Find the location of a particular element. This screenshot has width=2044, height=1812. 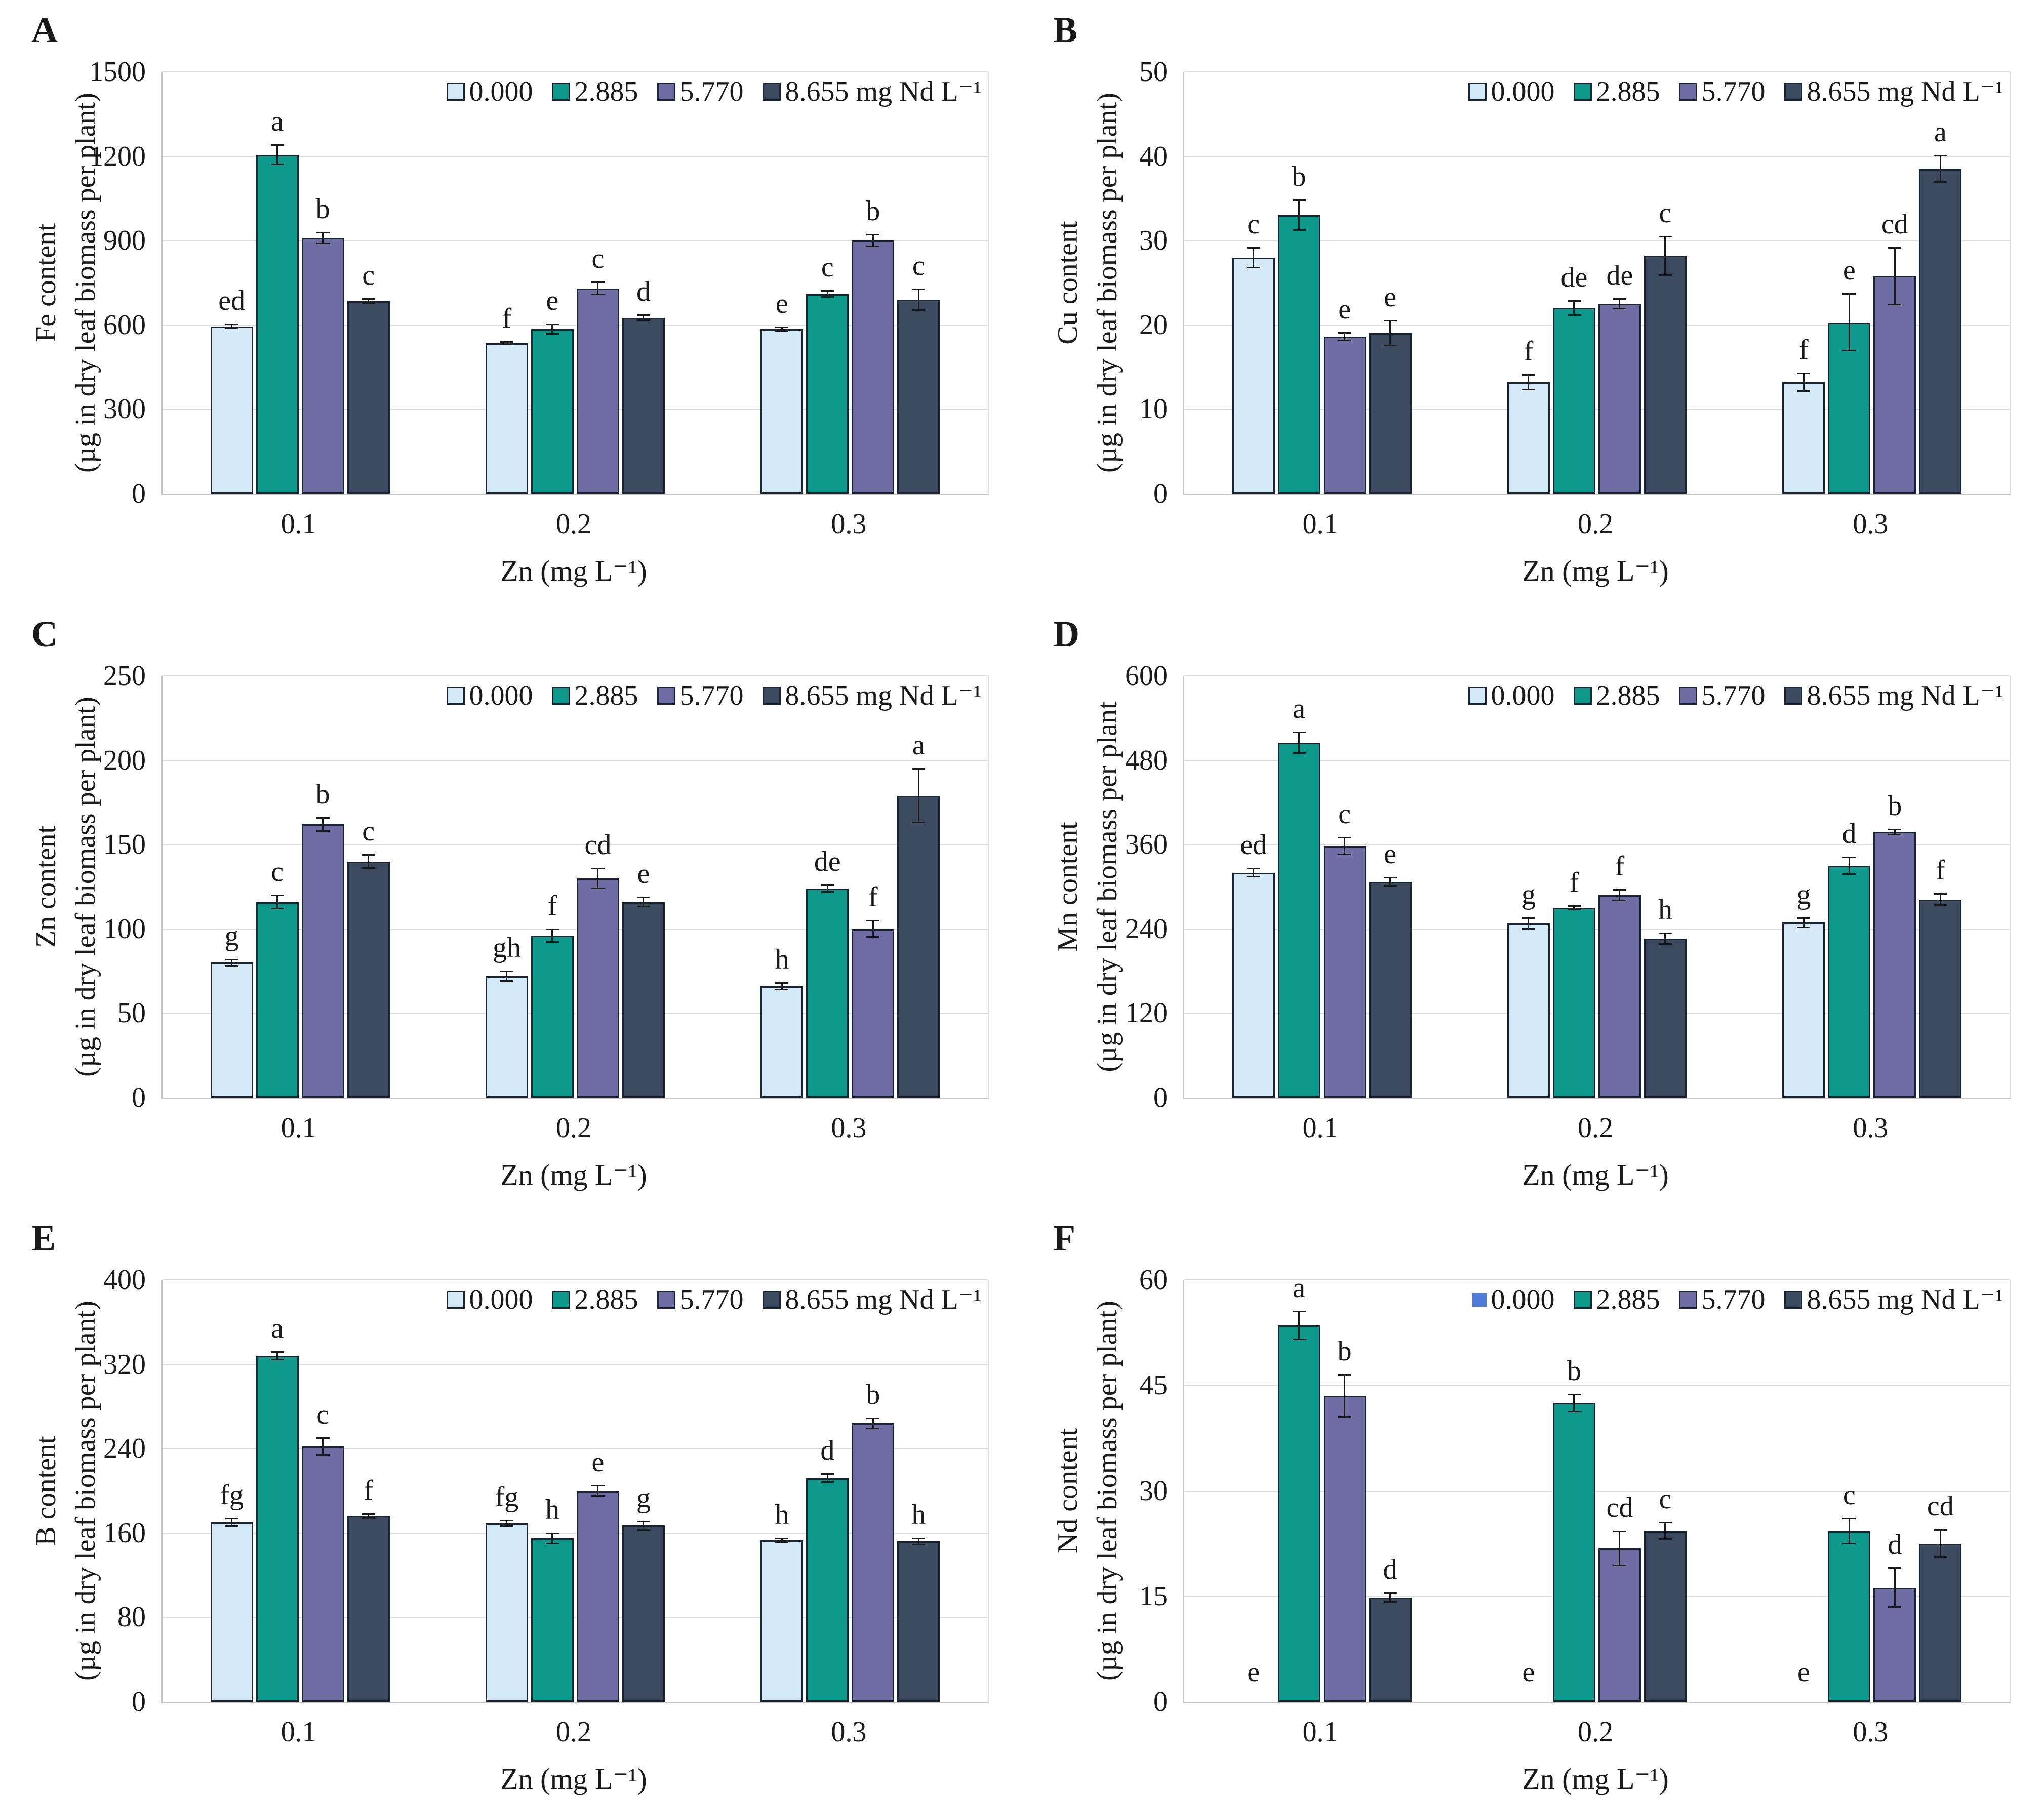

bar-slot: f is located at coordinates (1574, 887).